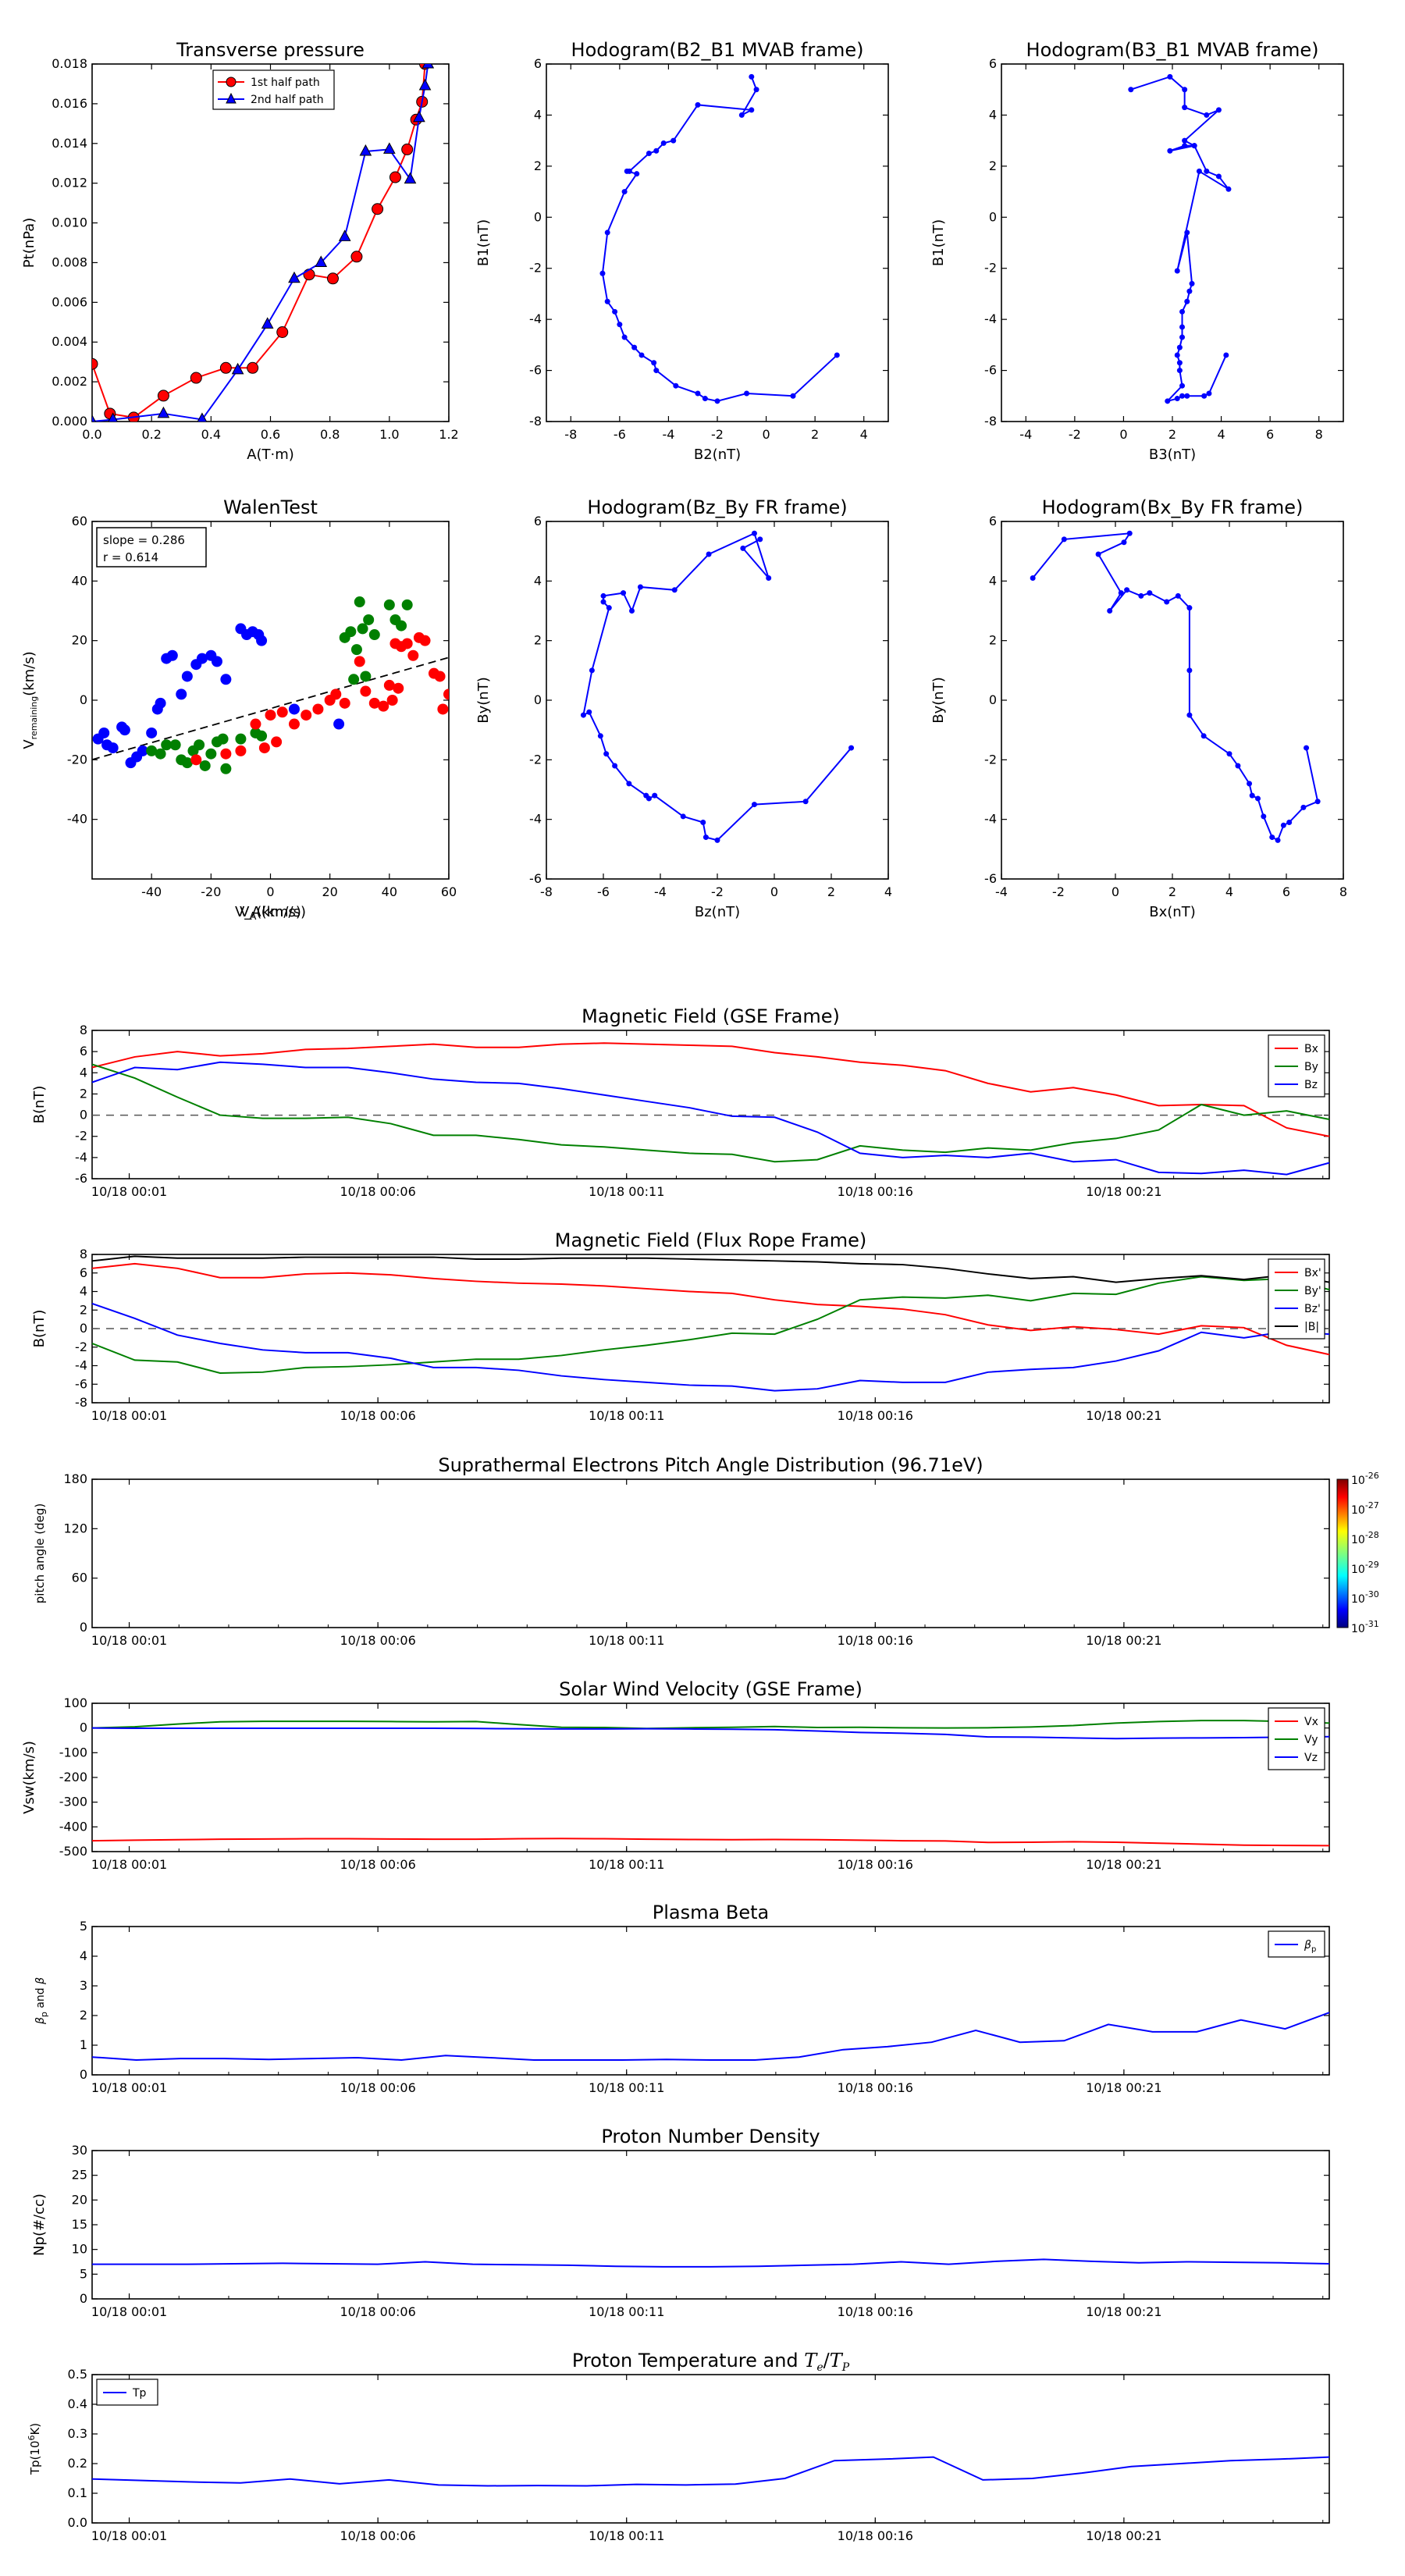 The width and height of the screenshot is (1405, 2576). Describe the element at coordinates (1312, 1291) in the screenshot. I see `legend-label: By'` at that location.